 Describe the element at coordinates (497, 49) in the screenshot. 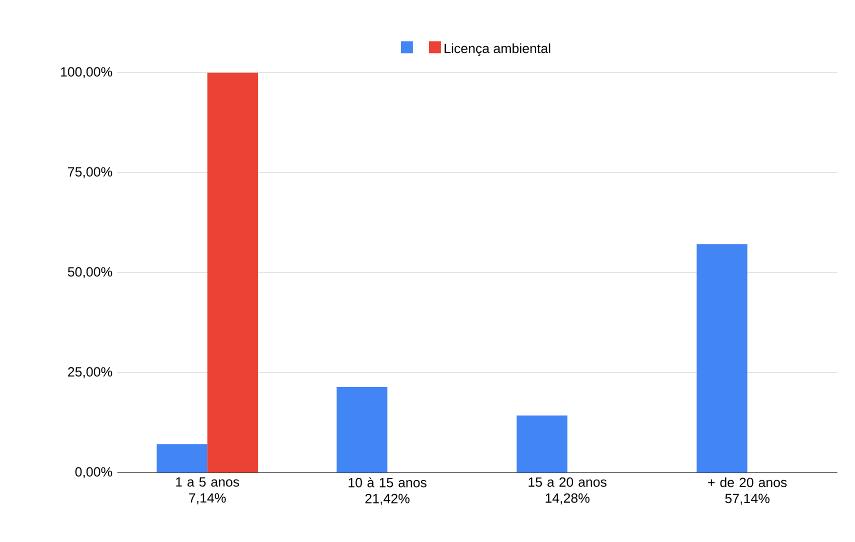

I see `legend-label: Licença ambiental` at that location.